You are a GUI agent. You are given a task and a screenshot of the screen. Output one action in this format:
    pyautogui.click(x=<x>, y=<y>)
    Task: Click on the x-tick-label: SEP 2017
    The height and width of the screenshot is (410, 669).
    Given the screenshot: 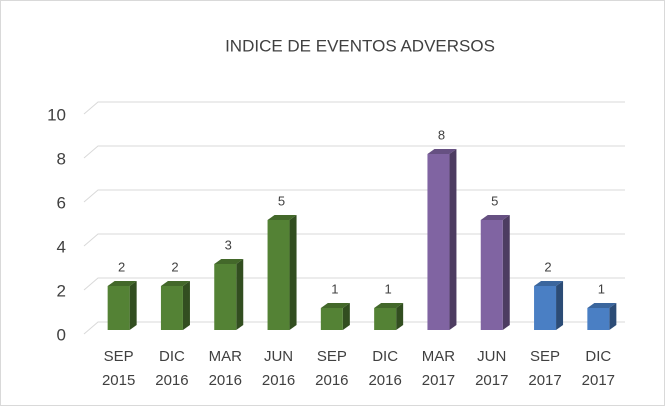 What is the action you would take?
    pyautogui.click(x=544, y=368)
    